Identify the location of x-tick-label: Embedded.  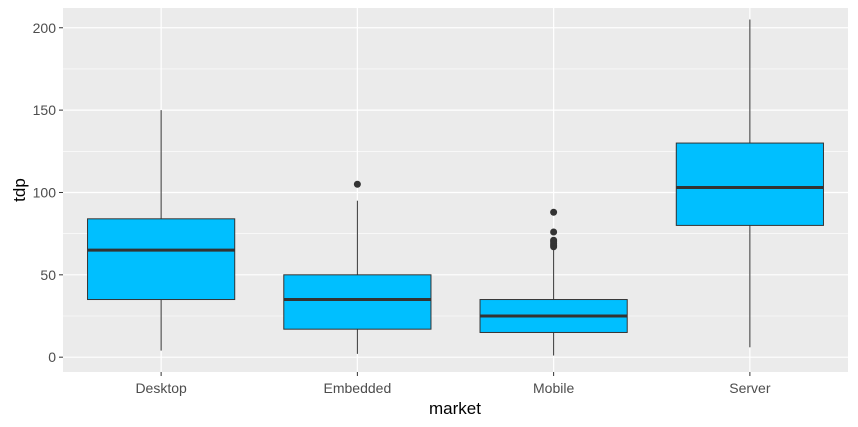
(358, 388).